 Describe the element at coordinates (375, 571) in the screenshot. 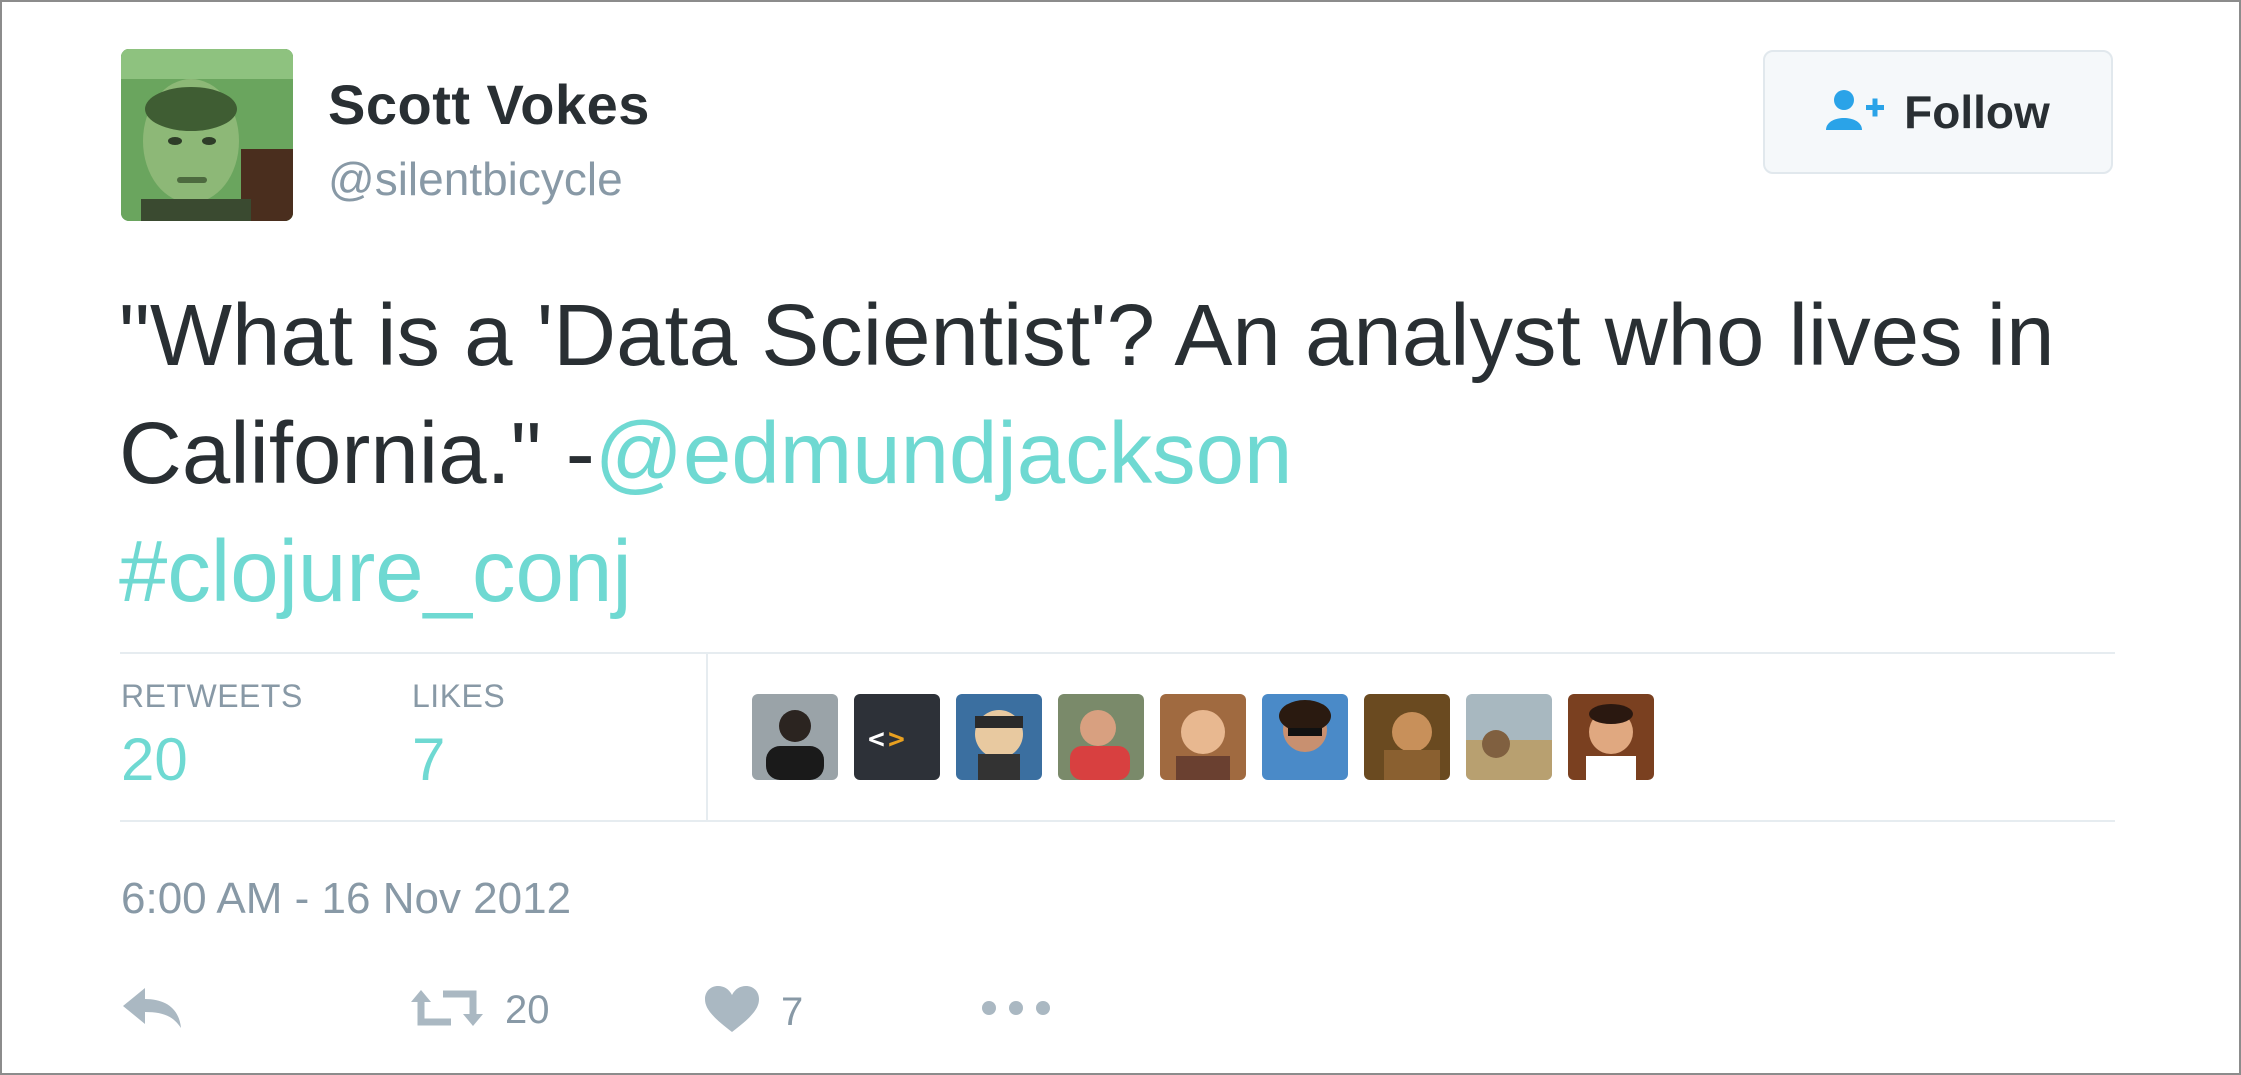

I see `hashtag-link: #clojure_conj` at that location.